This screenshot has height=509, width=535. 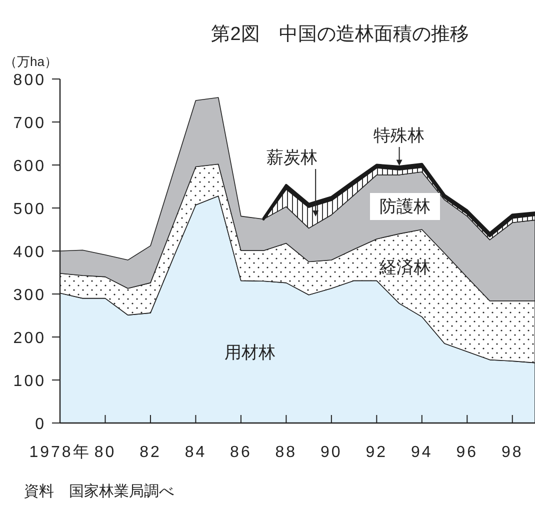 I want to click on x-tick-label: 1978年, so click(x=60, y=452).